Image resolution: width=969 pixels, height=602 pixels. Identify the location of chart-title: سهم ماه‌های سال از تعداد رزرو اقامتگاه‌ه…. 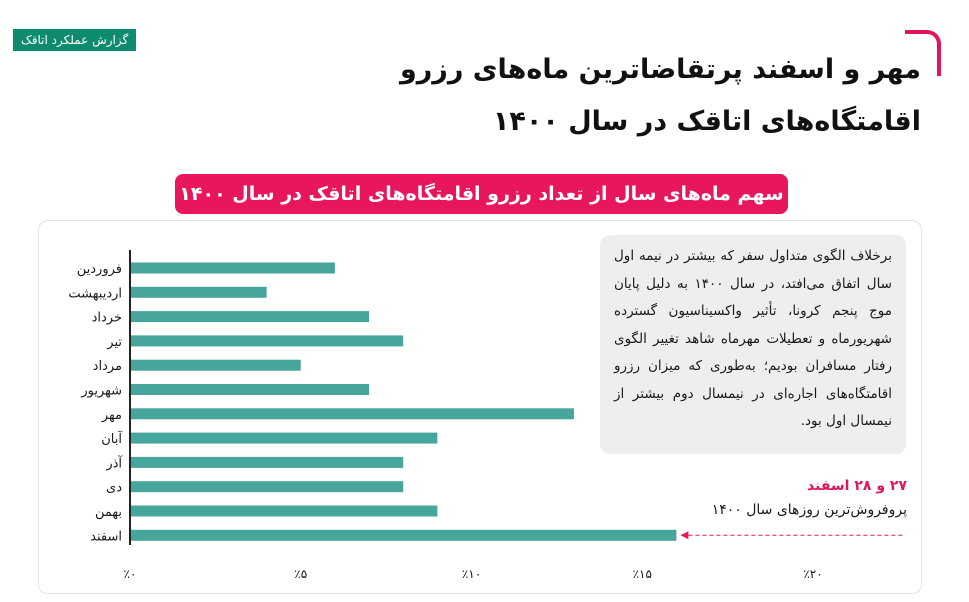
(481, 194).